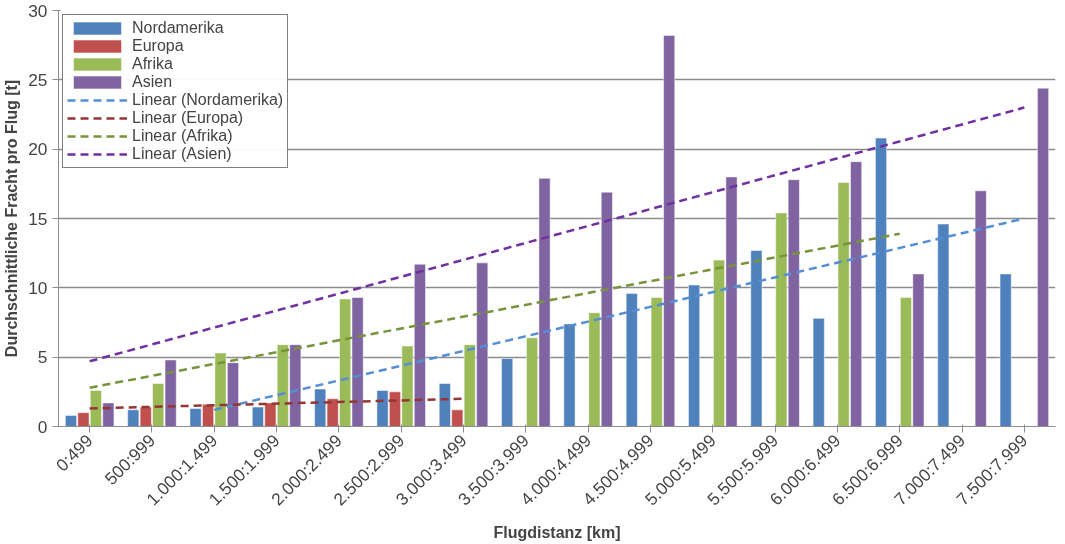 Image resolution: width=1065 pixels, height=544 pixels. What do you see at coordinates (42, 357) in the screenshot?
I see `y-tick-label: 5` at bounding box center [42, 357].